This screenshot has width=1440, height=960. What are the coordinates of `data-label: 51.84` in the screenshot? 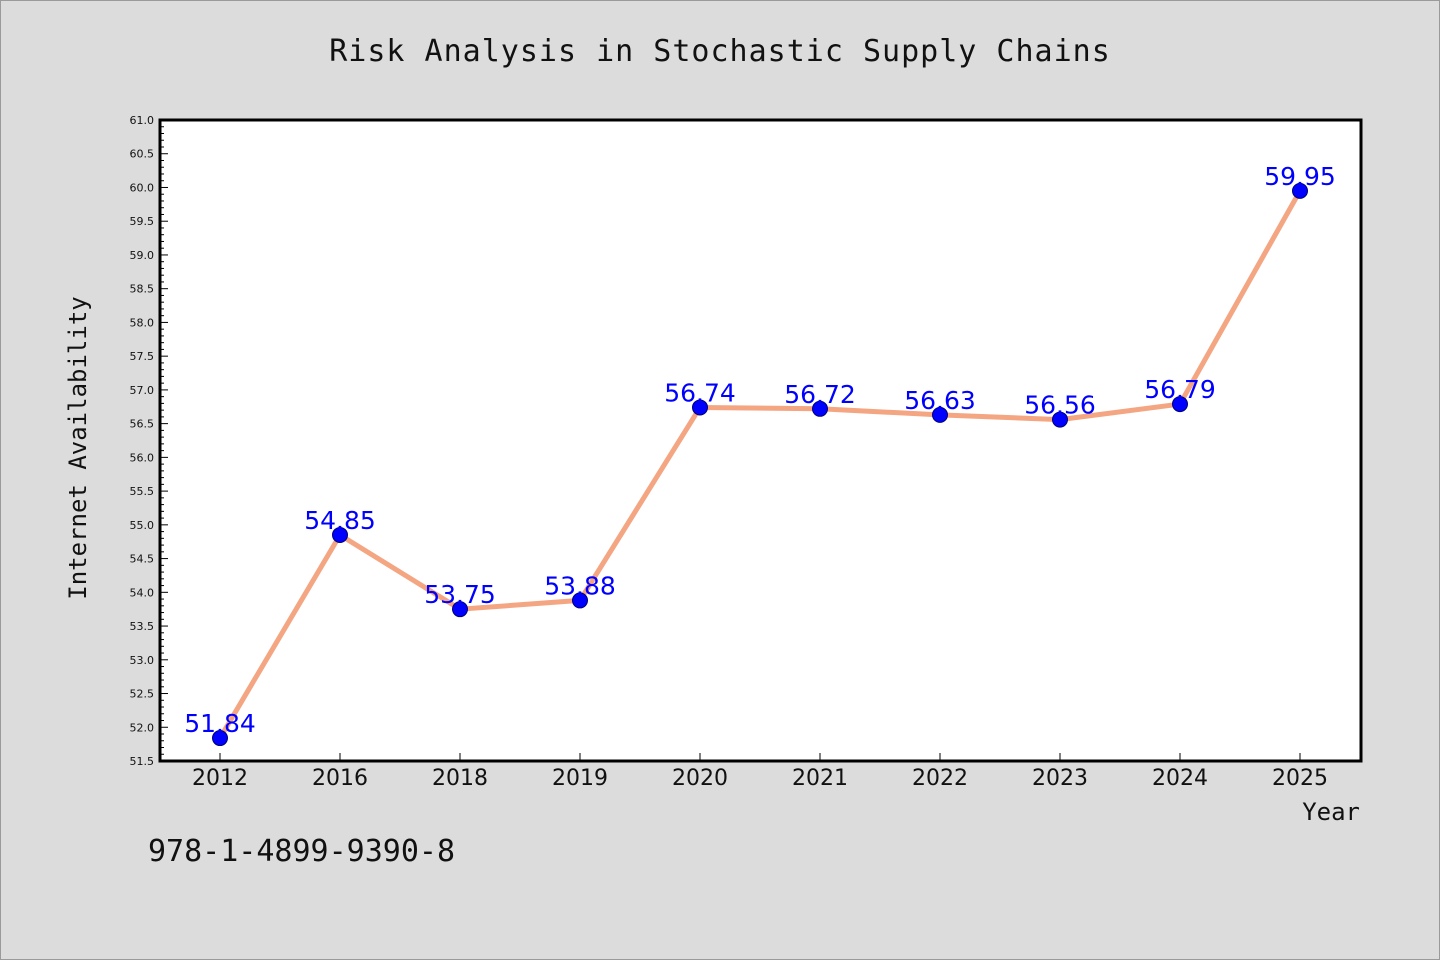 It's located at (220, 723).